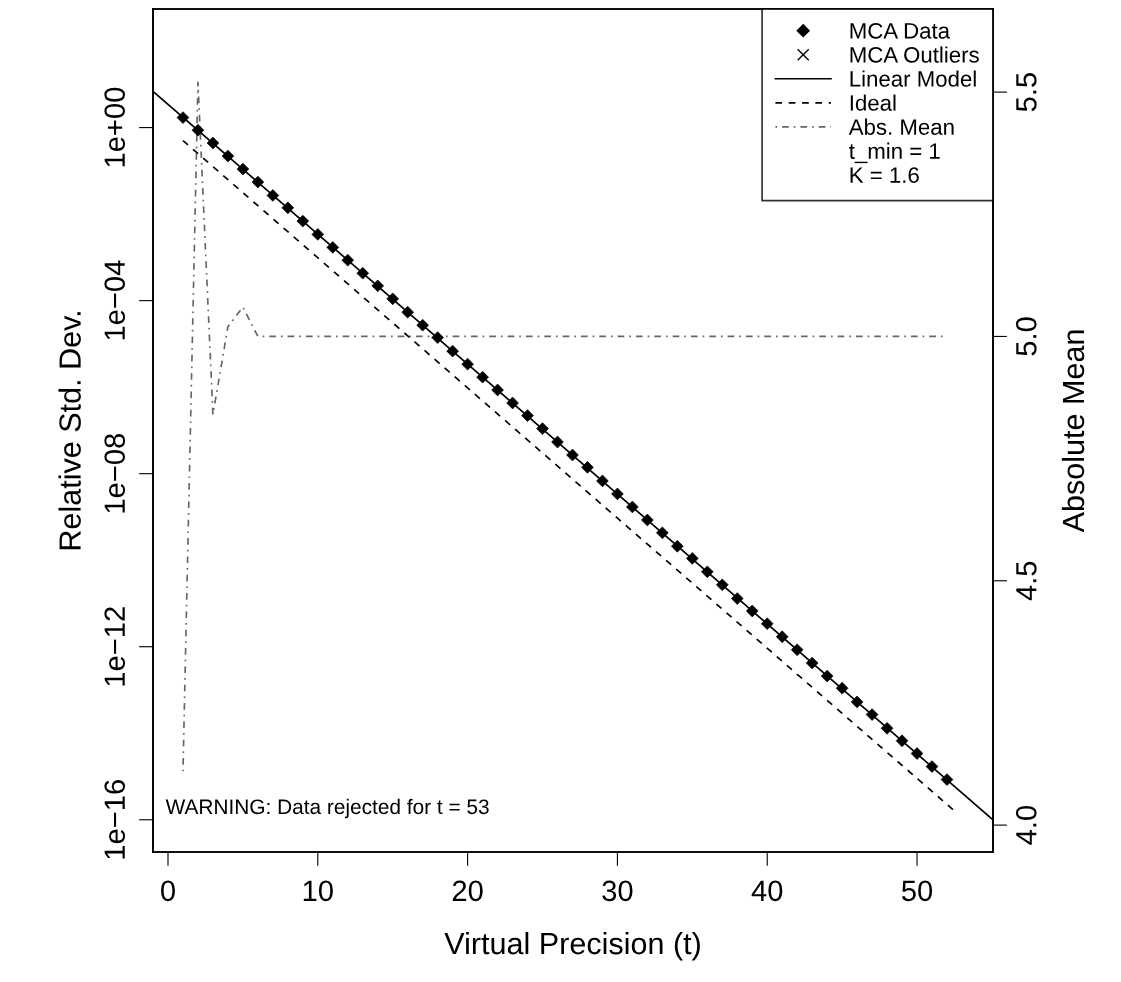 The image size is (1121, 982). What do you see at coordinates (1073, 431) in the screenshot?
I see `y2-axis-title: Absolute Mean` at bounding box center [1073, 431].